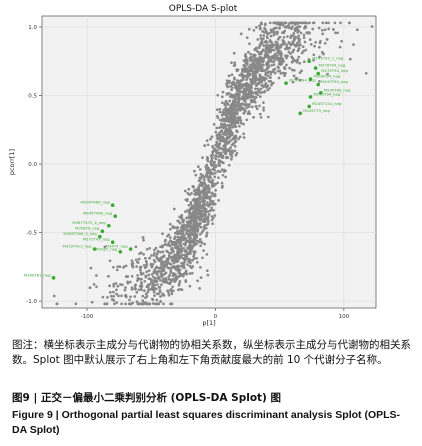 This screenshot has height=446, width=422. What do you see at coordinates (32, 165) in the screenshot?
I see `y-tick-label: 0.0` at bounding box center [32, 165].